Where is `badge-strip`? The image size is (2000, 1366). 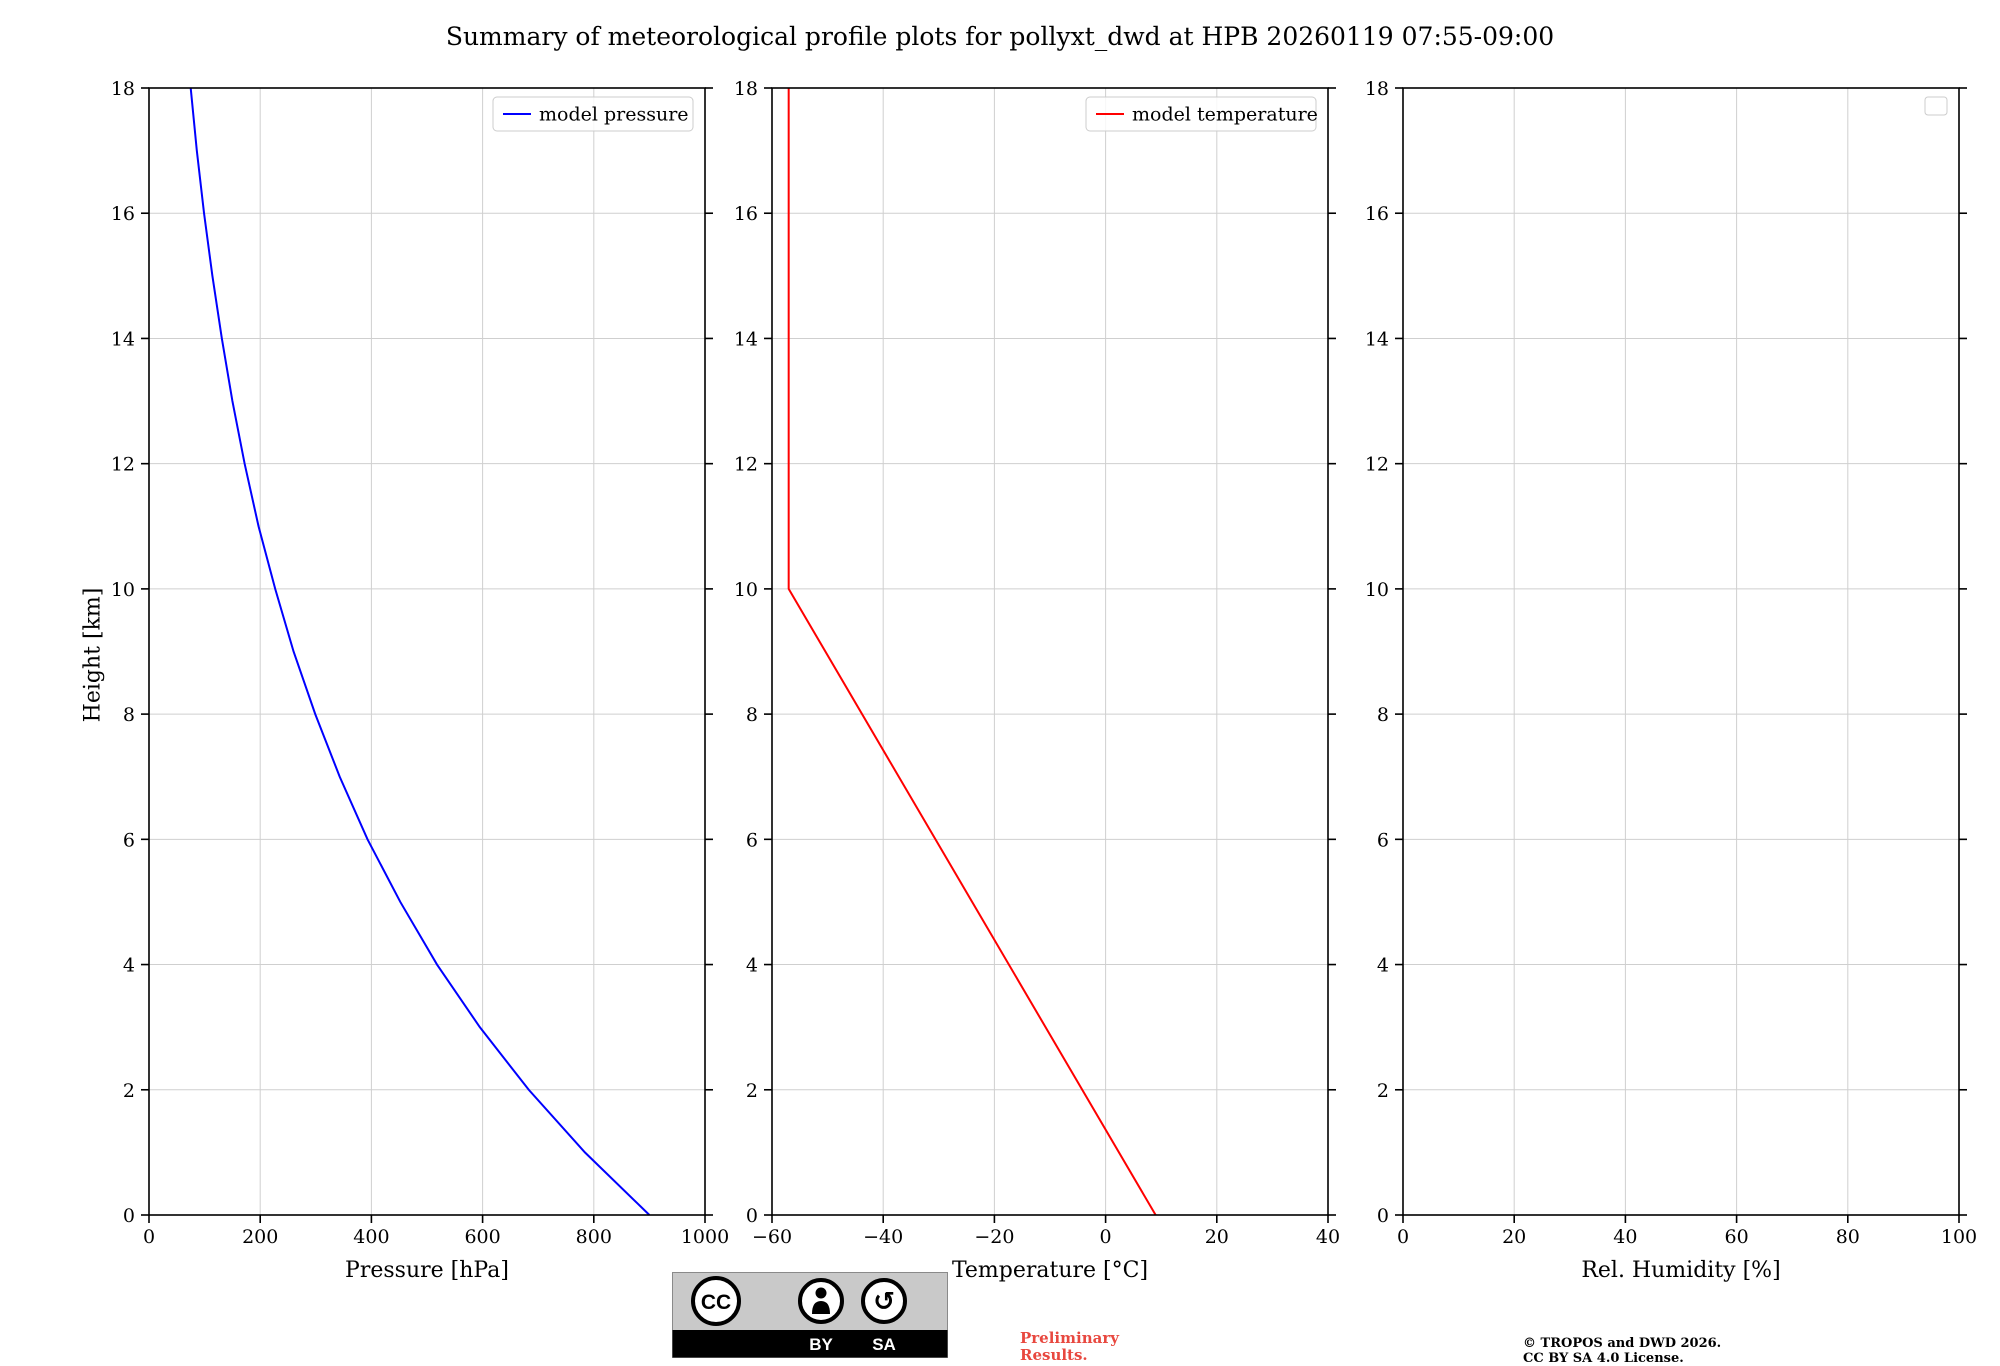 badge-strip is located at coordinates (810, 1344).